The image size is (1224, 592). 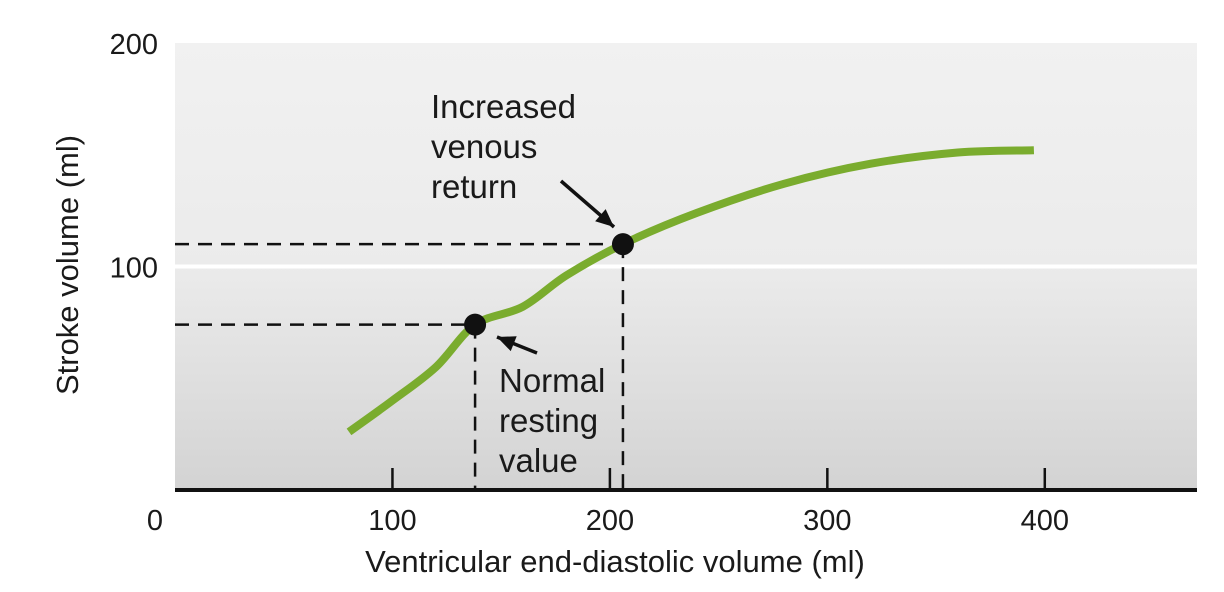 I want to click on y-tick-label-200: 200, so click(x=134, y=45).